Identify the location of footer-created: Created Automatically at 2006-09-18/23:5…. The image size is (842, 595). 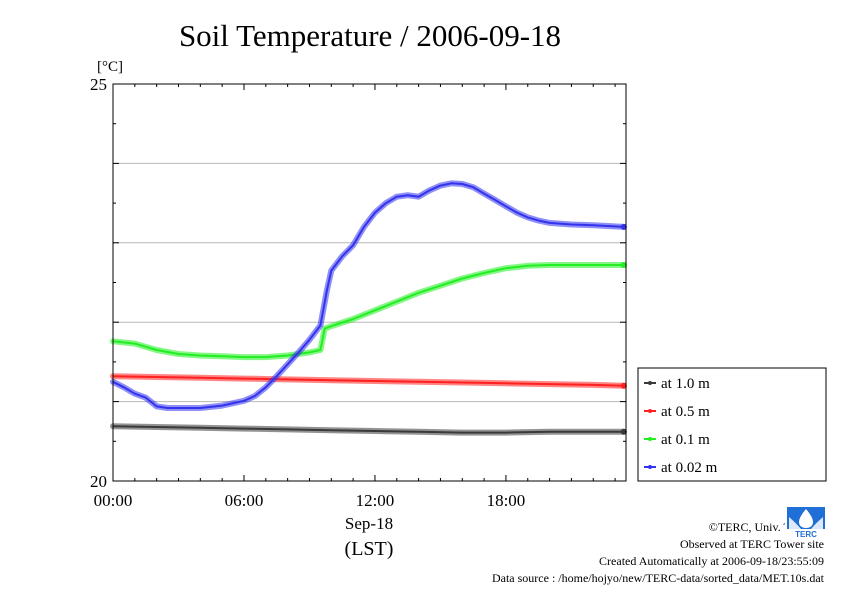
(711, 561).